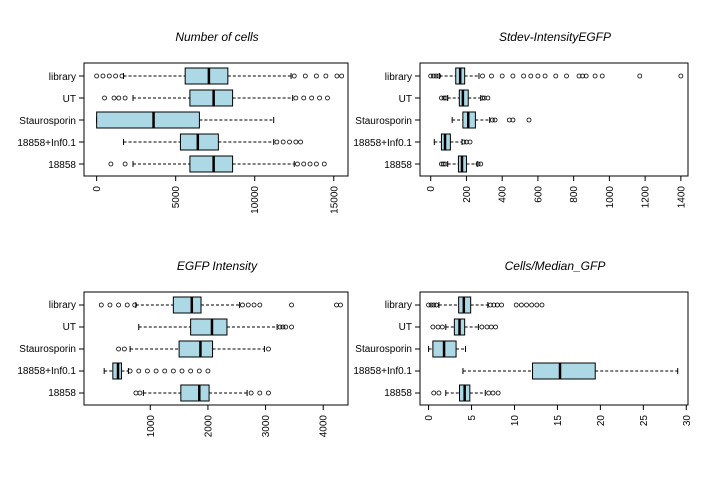 Image resolution: width=724 pixels, height=481 pixels. I want to click on x-tick-label: 1400, so click(681, 197).